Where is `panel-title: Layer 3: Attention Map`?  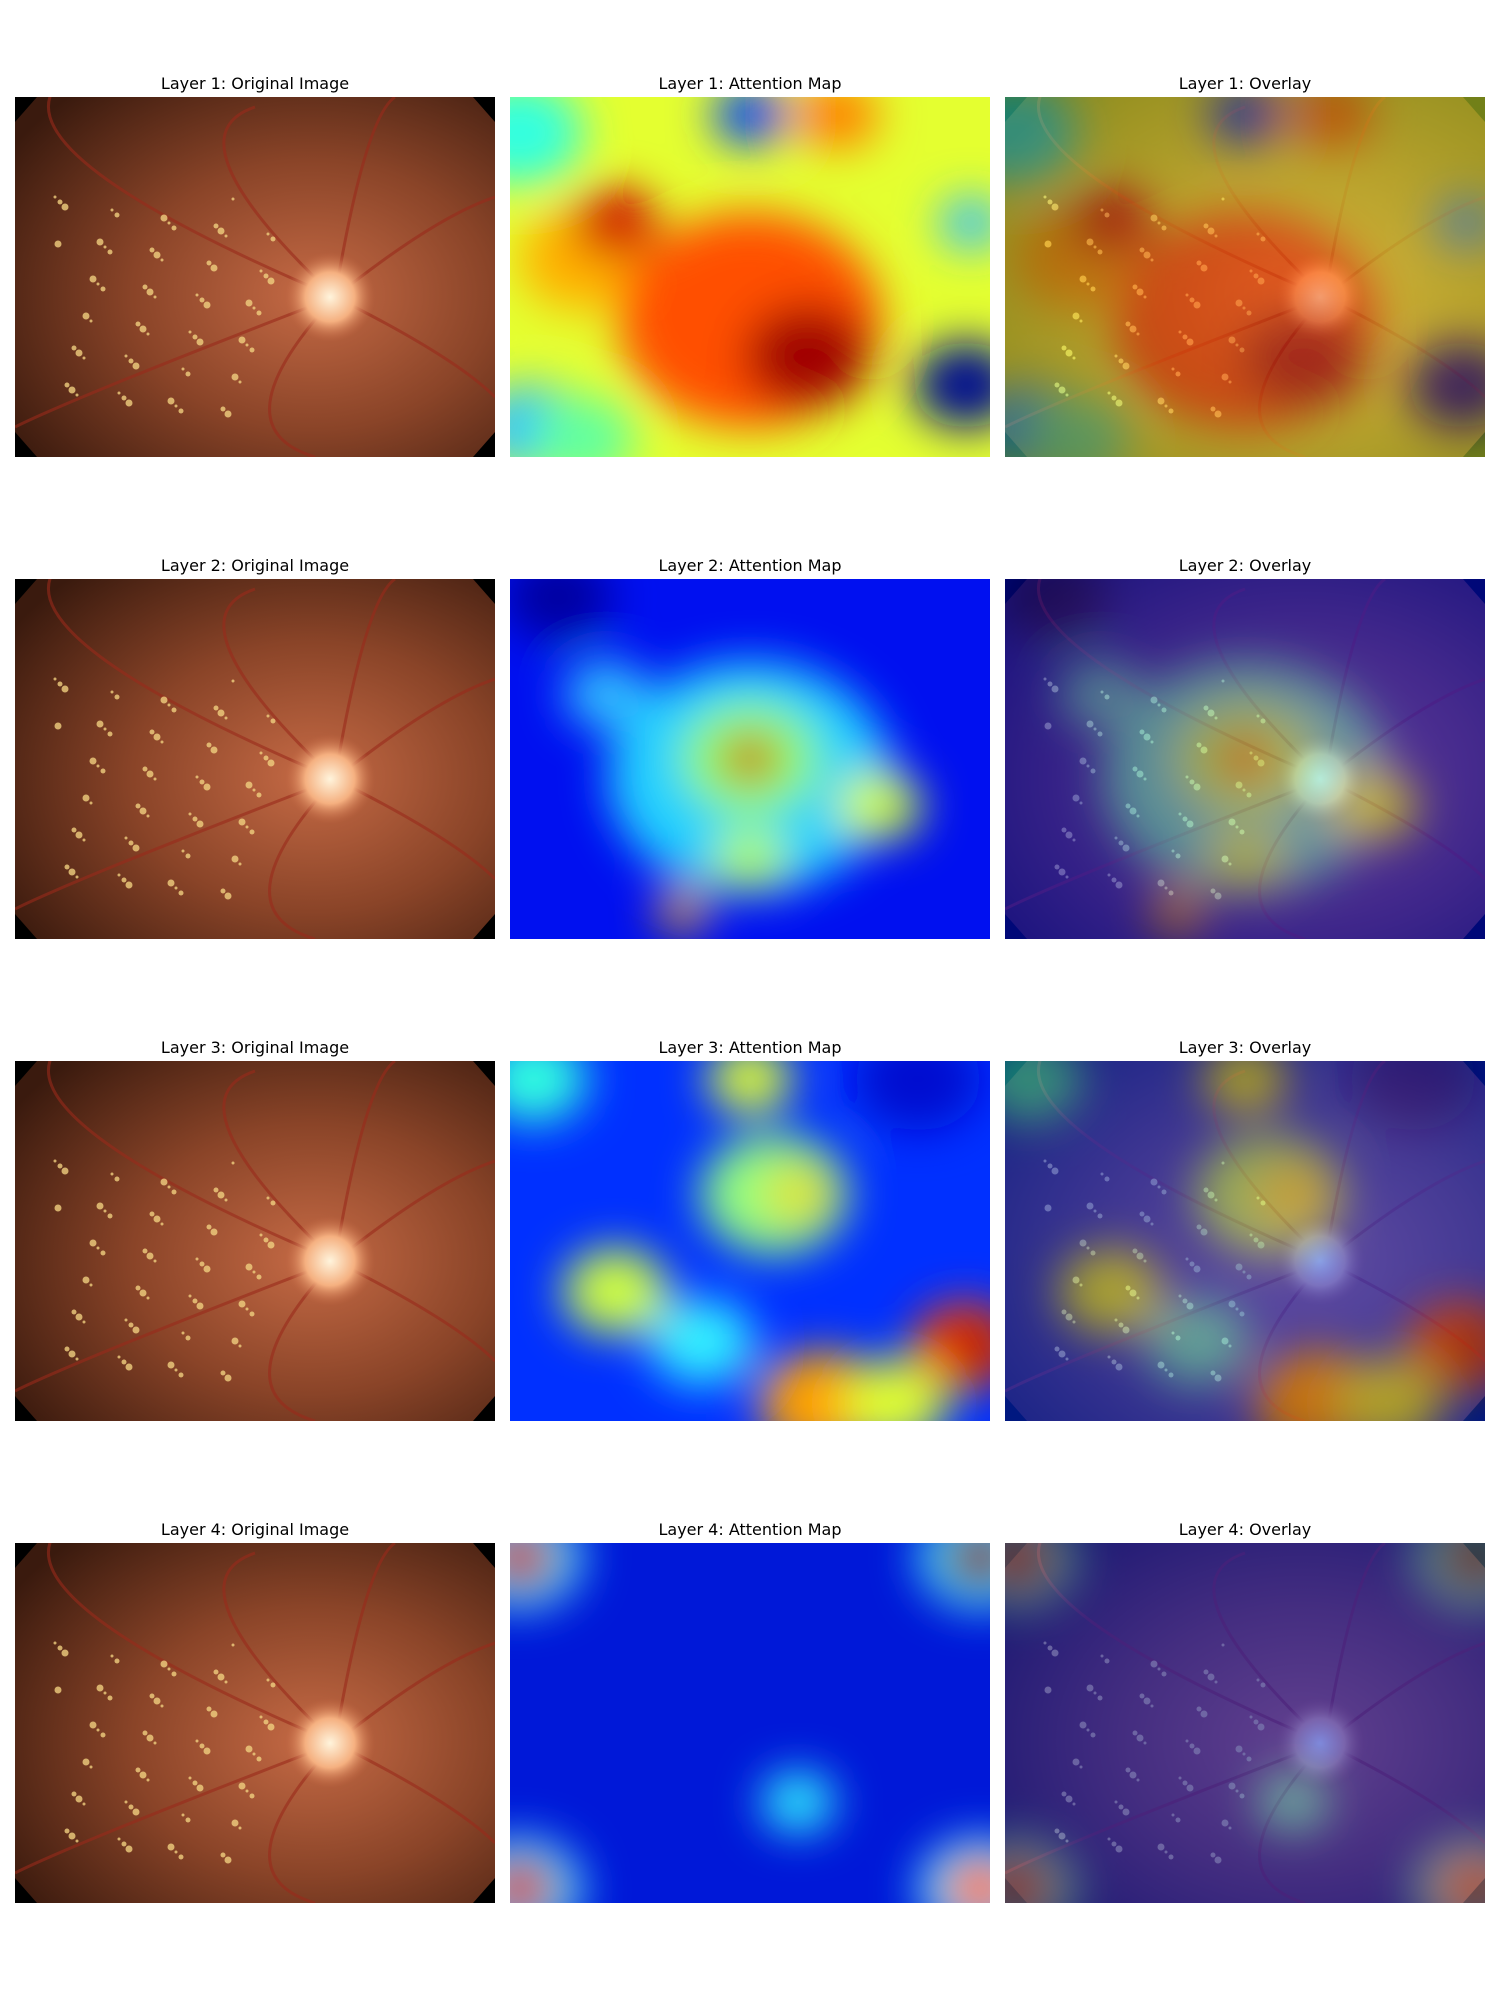 panel-title: Layer 3: Attention Map is located at coordinates (749, 1047).